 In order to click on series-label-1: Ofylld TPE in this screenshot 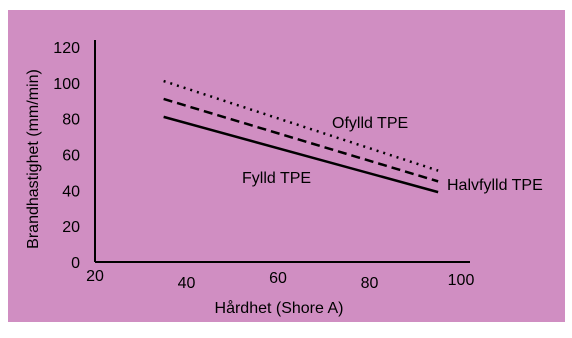, I will do `click(370, 123)`.